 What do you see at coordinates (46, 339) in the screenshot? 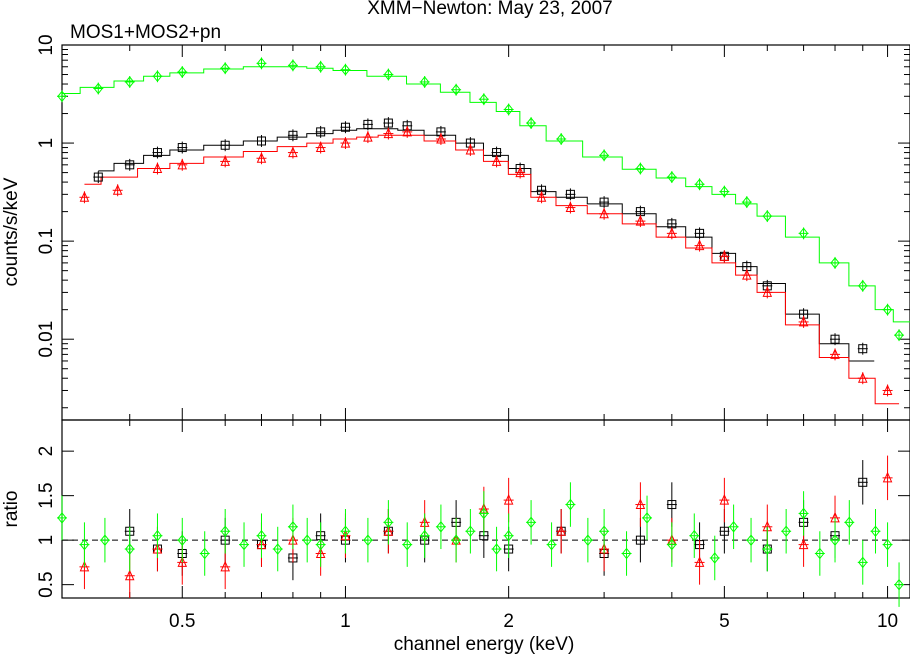
I see `y-tick-label: 0.01` at bounding box center [46, 339].